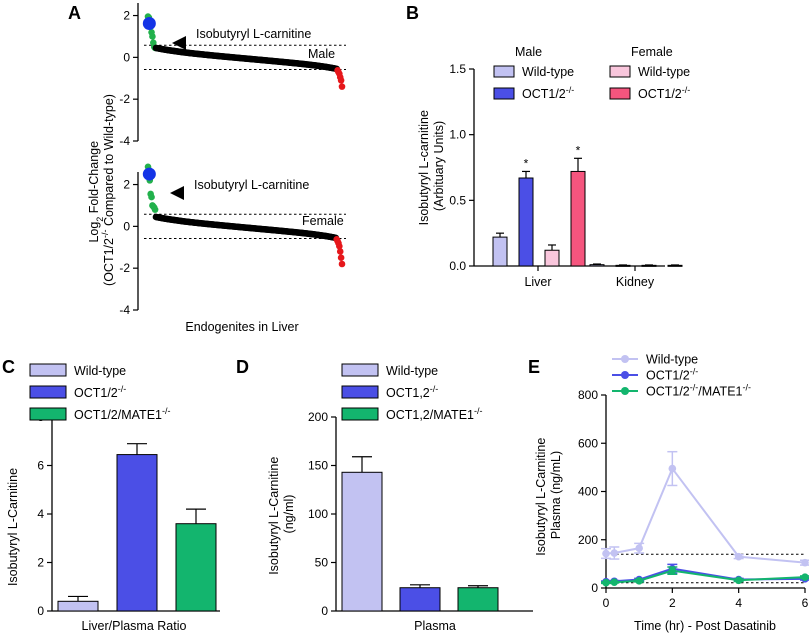 The image size is (809, 635). What do you see at coordinates (251, 185) in the screenshot?
I see `chart-a-annotation-female: Isobutyryl L-carnitine` at bounding box center [251, 185].